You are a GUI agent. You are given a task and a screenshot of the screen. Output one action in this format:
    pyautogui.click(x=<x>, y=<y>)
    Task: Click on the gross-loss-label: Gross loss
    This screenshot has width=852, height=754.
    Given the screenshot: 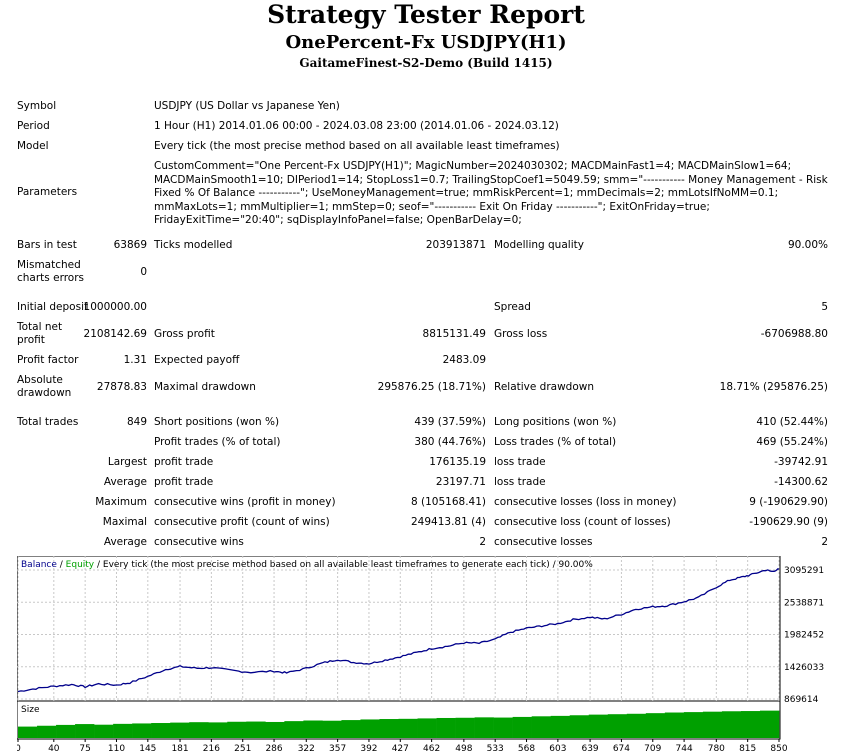 What is the action you would take?
    pyautogui.click(x=521, y=334)
    